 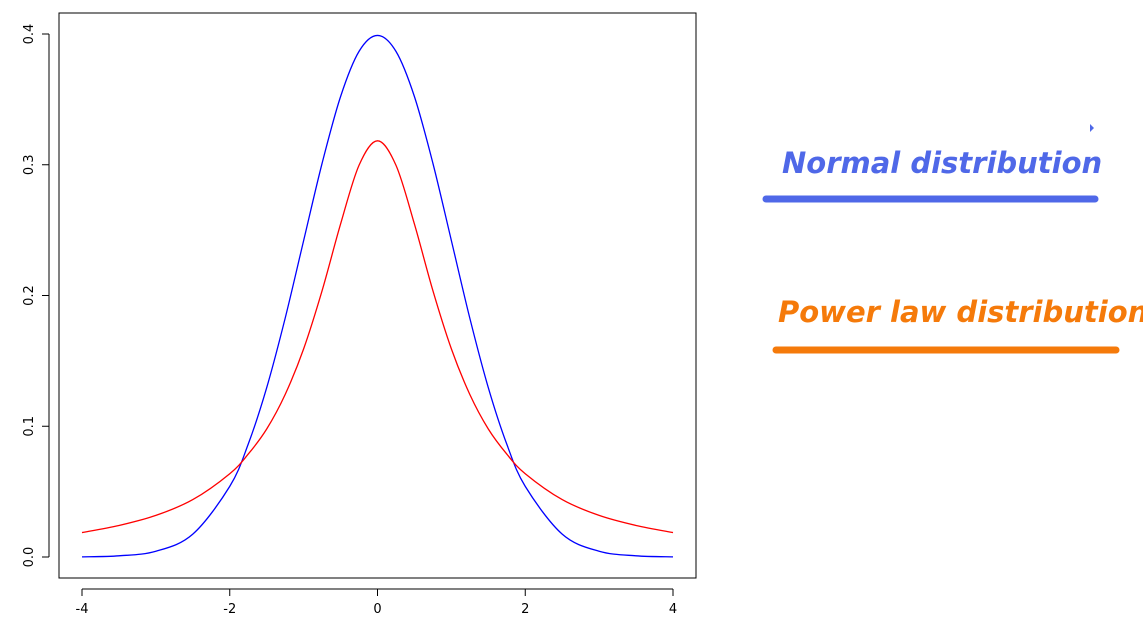 I want to click on legend-item-normal: Normal distribution, so click(x=932, y=163).